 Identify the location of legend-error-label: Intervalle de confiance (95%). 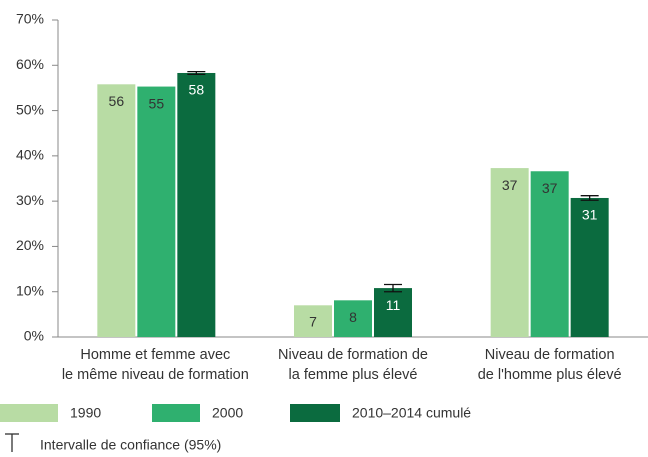
(130, 445).